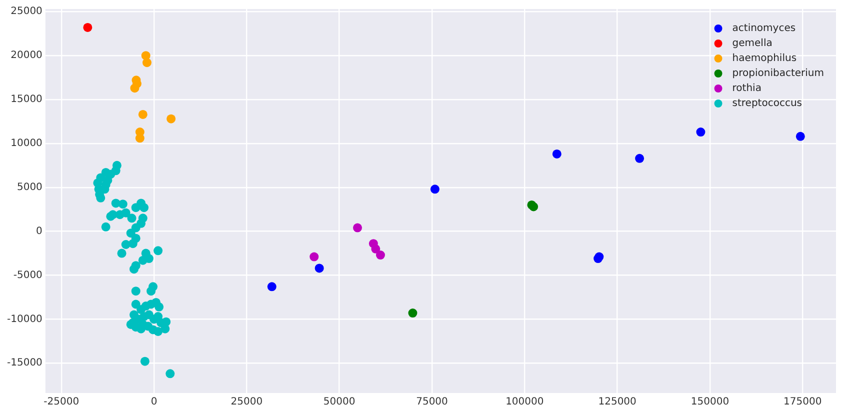 The image size is (842, 413). Describe the element at coordinates (710, 402) in the screenshot. I see `x-tick-label: 150000` at that location.